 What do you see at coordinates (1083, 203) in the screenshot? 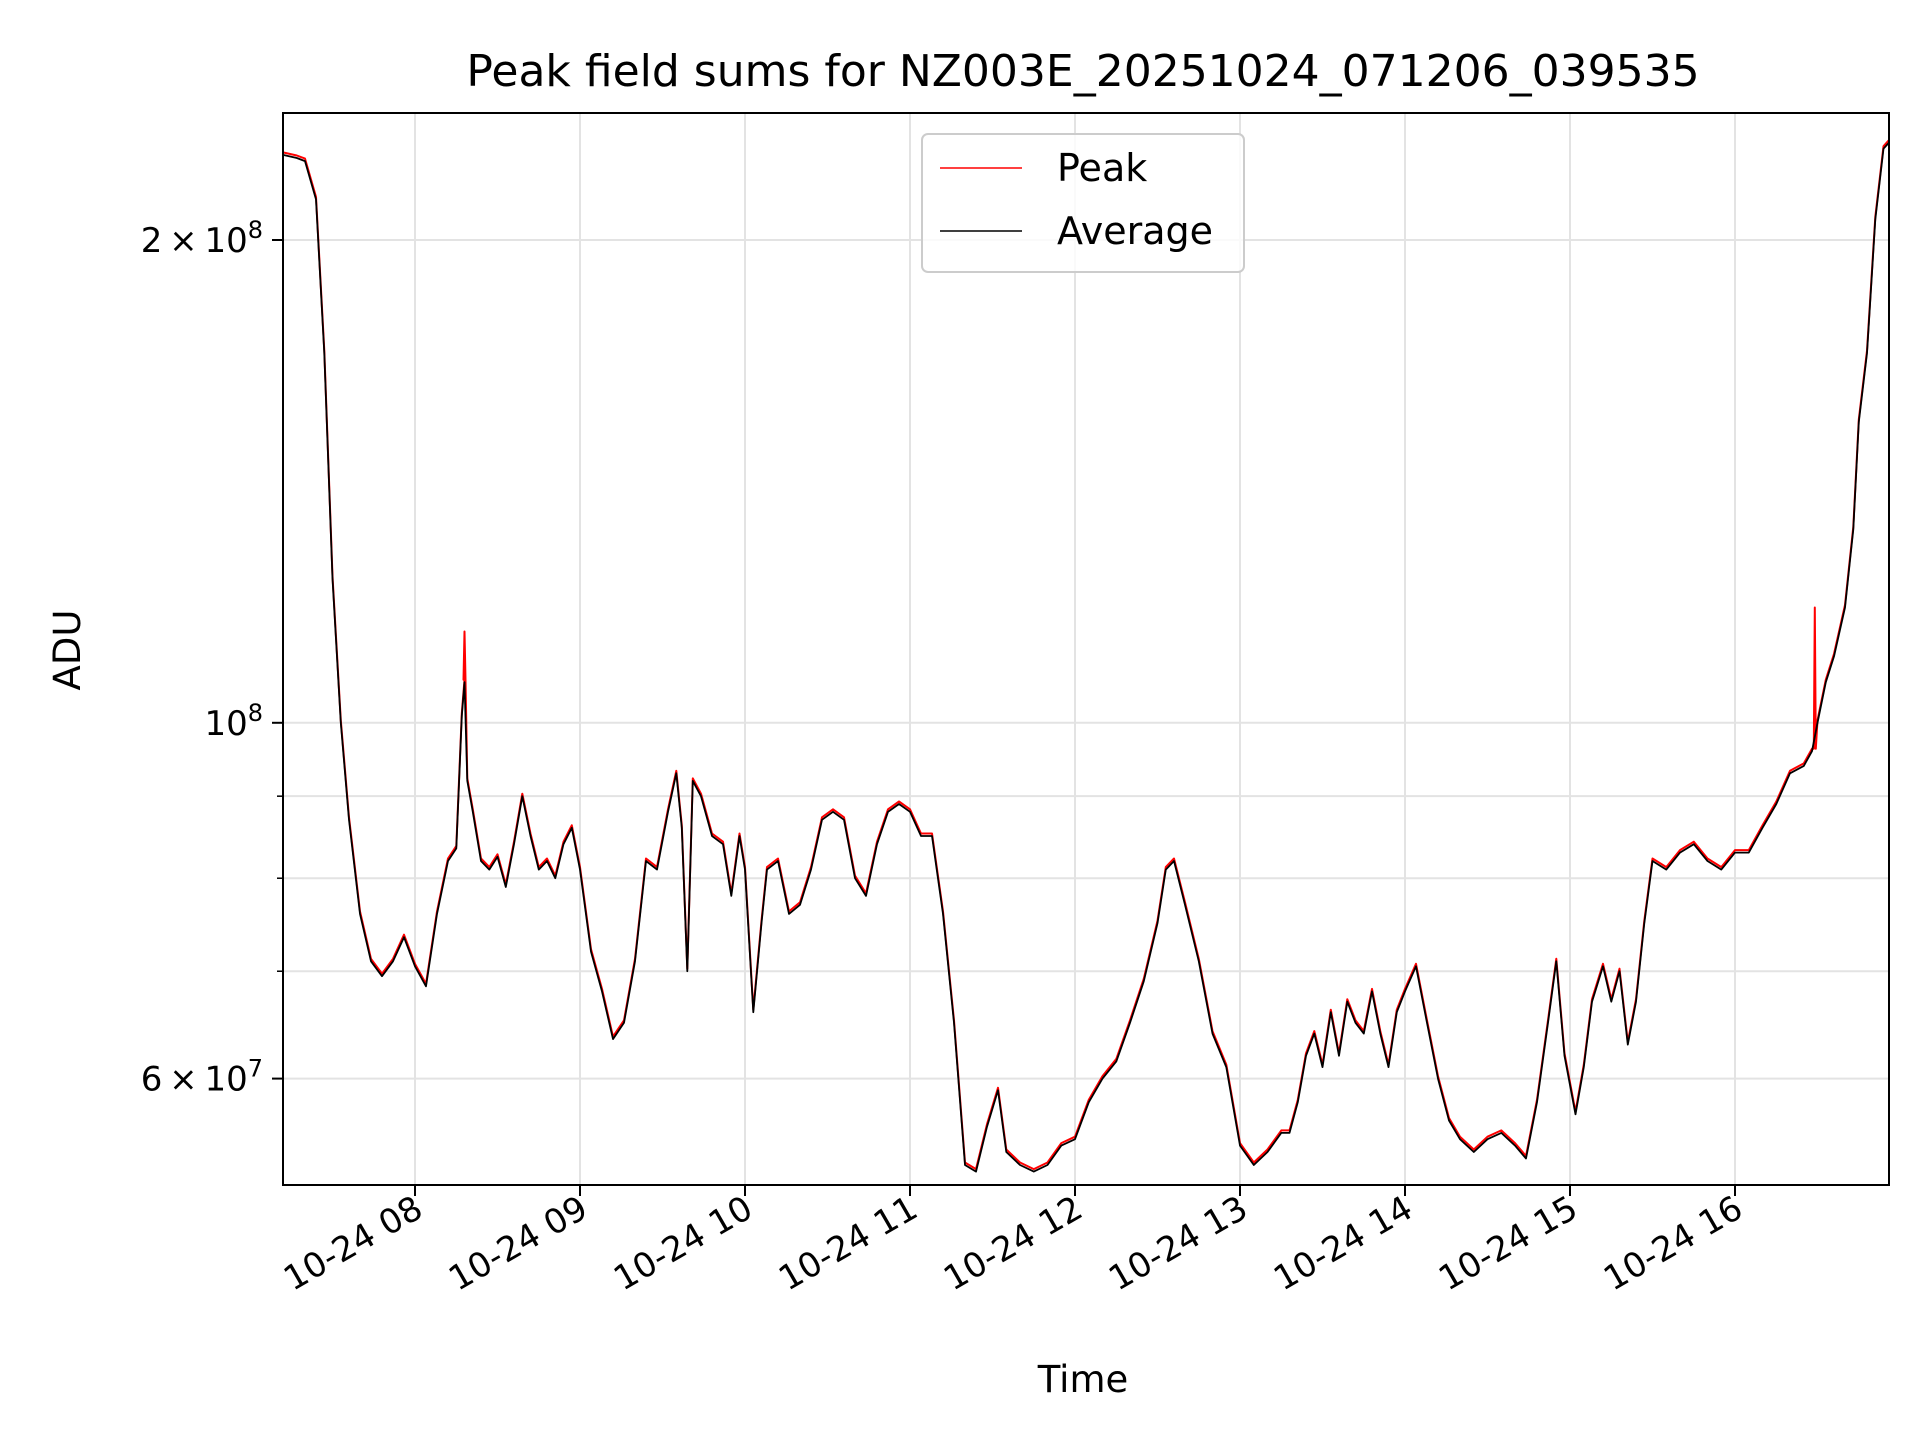
I see `legend: Peak Average` at bounding box center [1083, 203].